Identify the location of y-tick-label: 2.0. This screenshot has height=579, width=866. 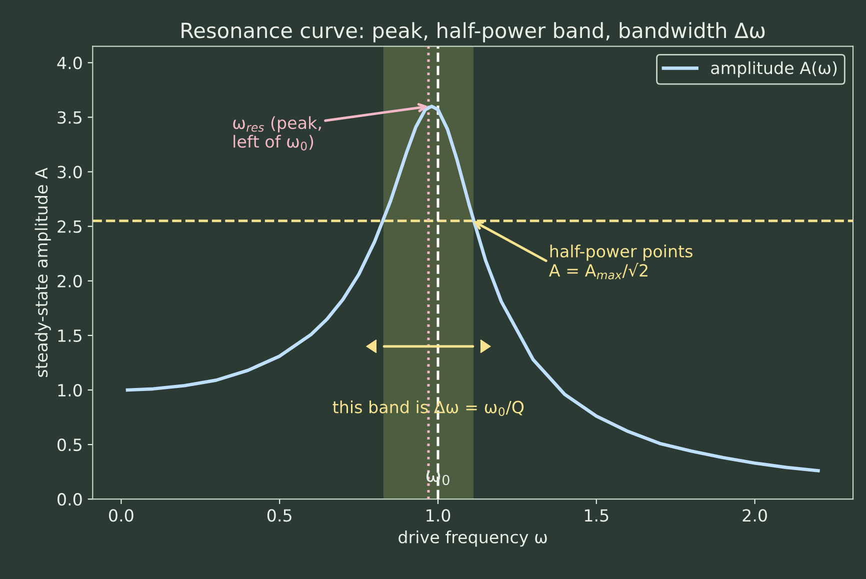
(70, 281).